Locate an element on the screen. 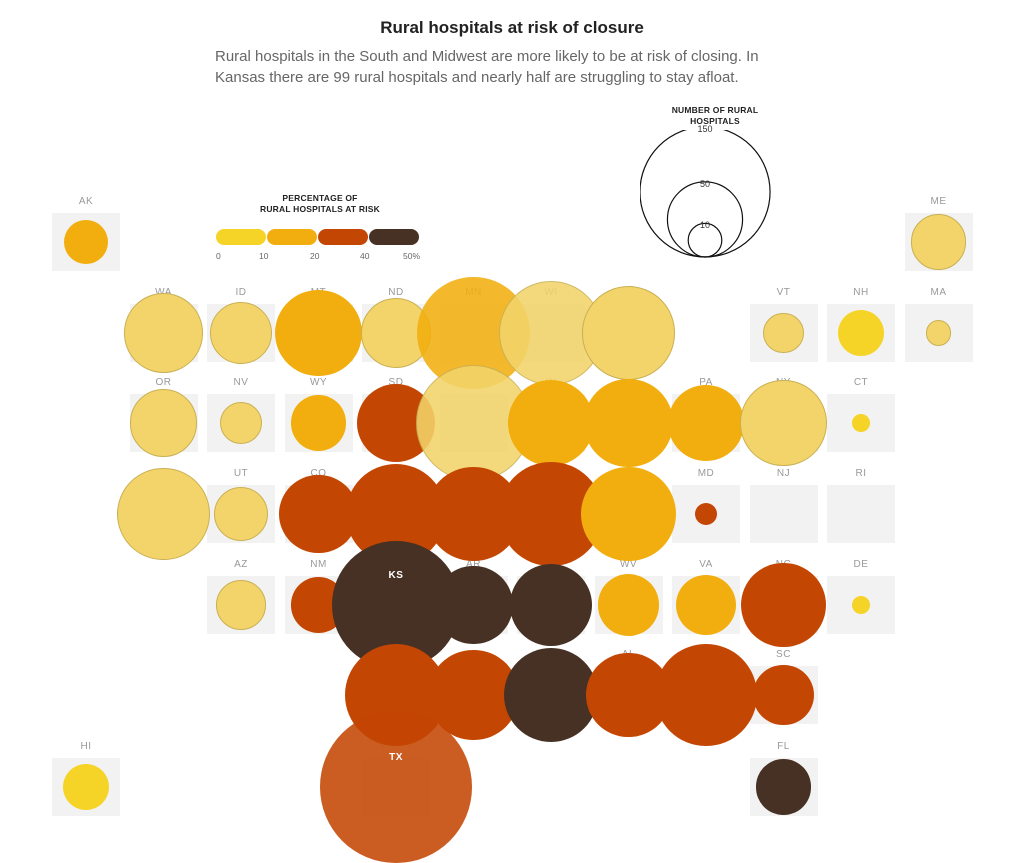 The image size is (1024, 863). legend-tick-50: 50% is located at coordinates (412, 256).